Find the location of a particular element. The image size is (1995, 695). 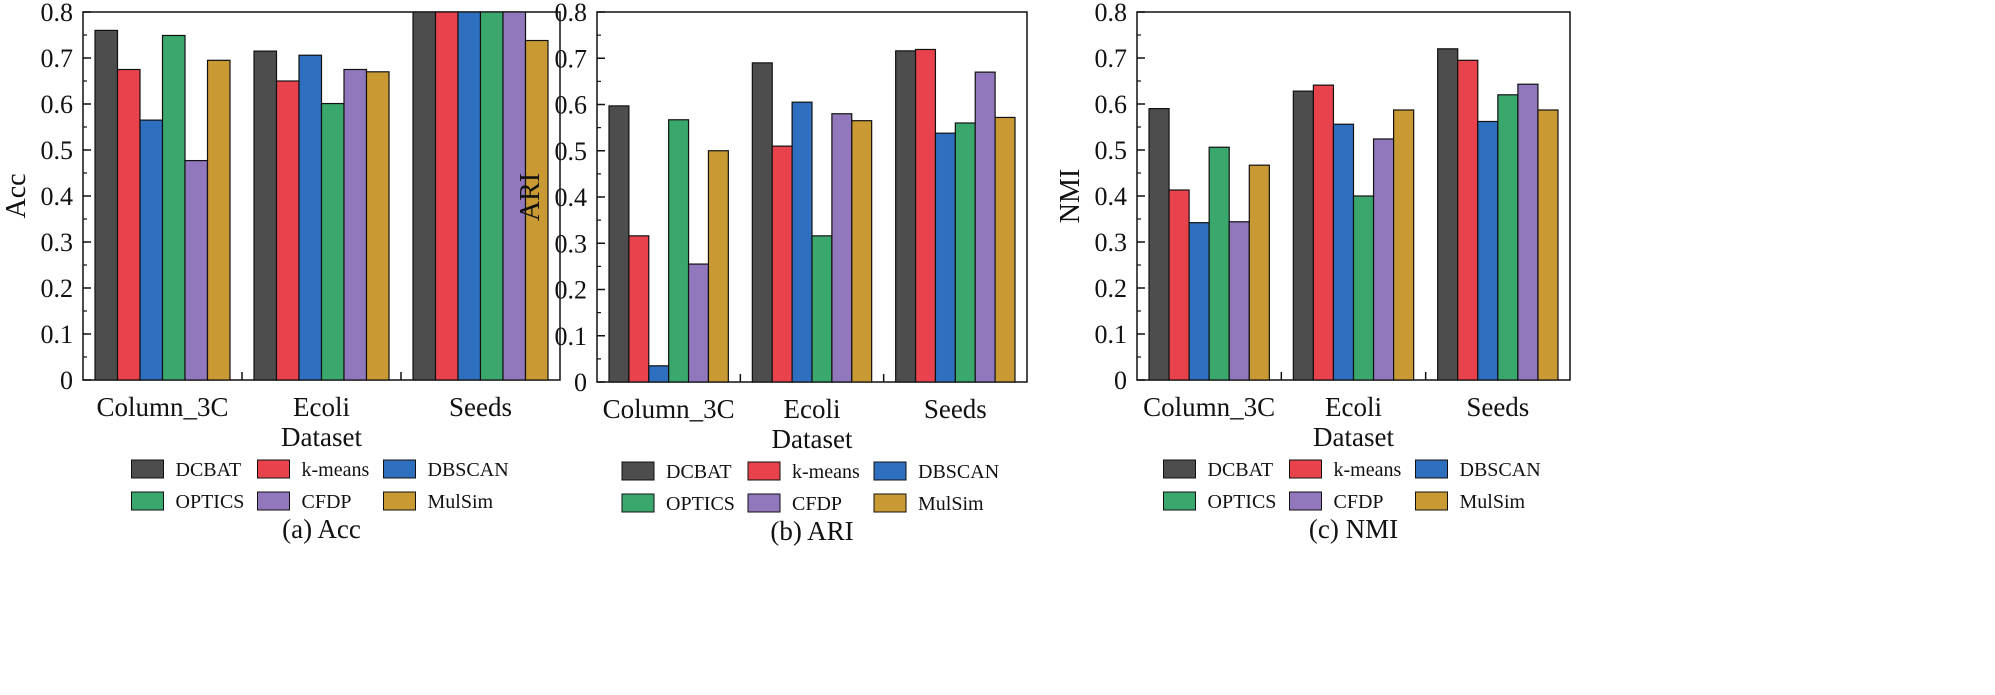

legend-swatch-dcbat is located at coordinates (1179, 469).